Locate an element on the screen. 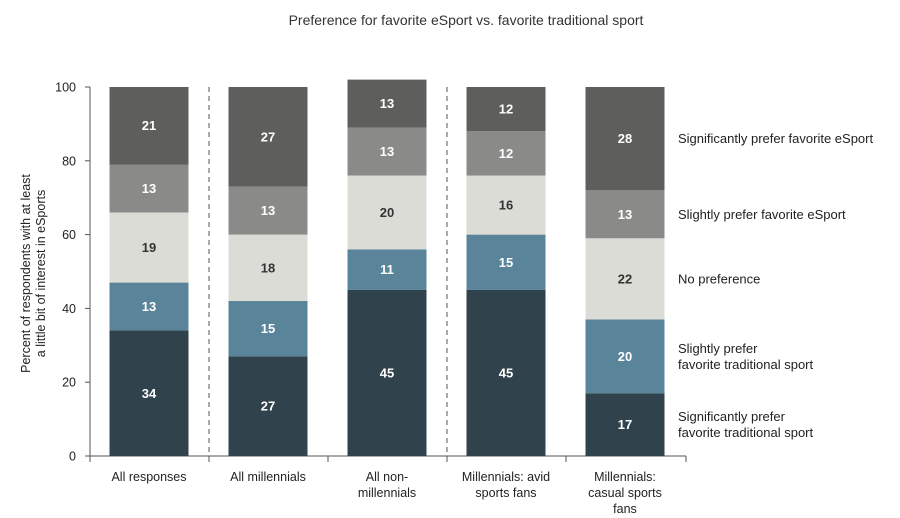  bar-value-label: 16 is located at coordinates (506, 205).